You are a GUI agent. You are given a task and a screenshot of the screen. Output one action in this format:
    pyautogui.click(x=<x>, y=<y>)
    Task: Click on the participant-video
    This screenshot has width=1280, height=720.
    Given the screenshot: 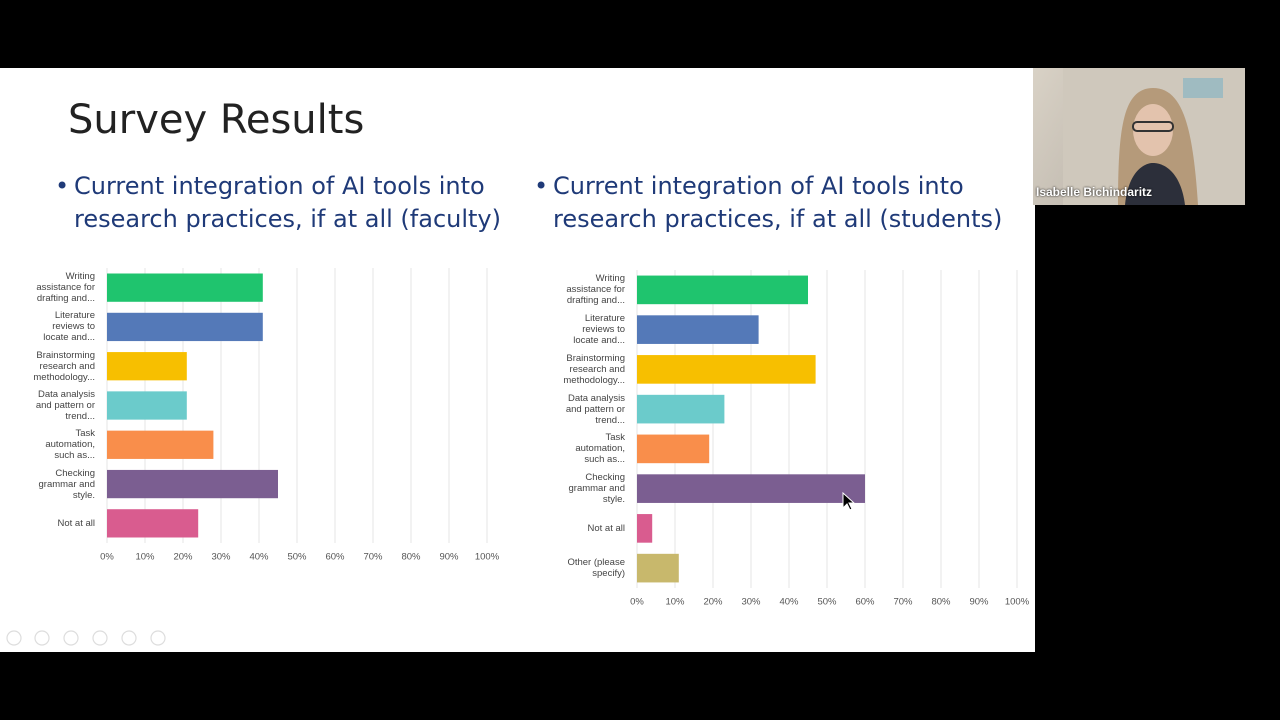 What is the action you would take?
    pyautogui.click(x=1139, y=136)
    